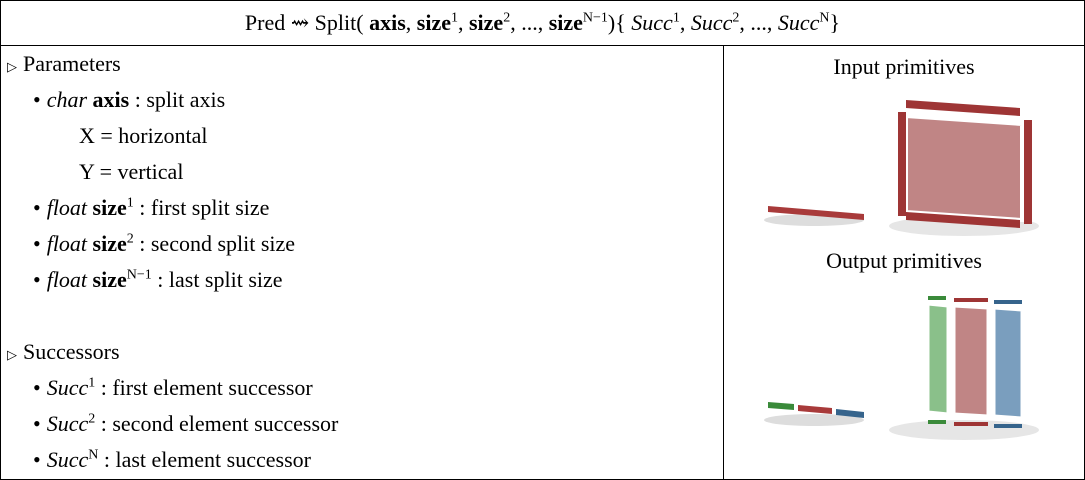  I want to click on parameter-superscript: 1, so click(130, 203).